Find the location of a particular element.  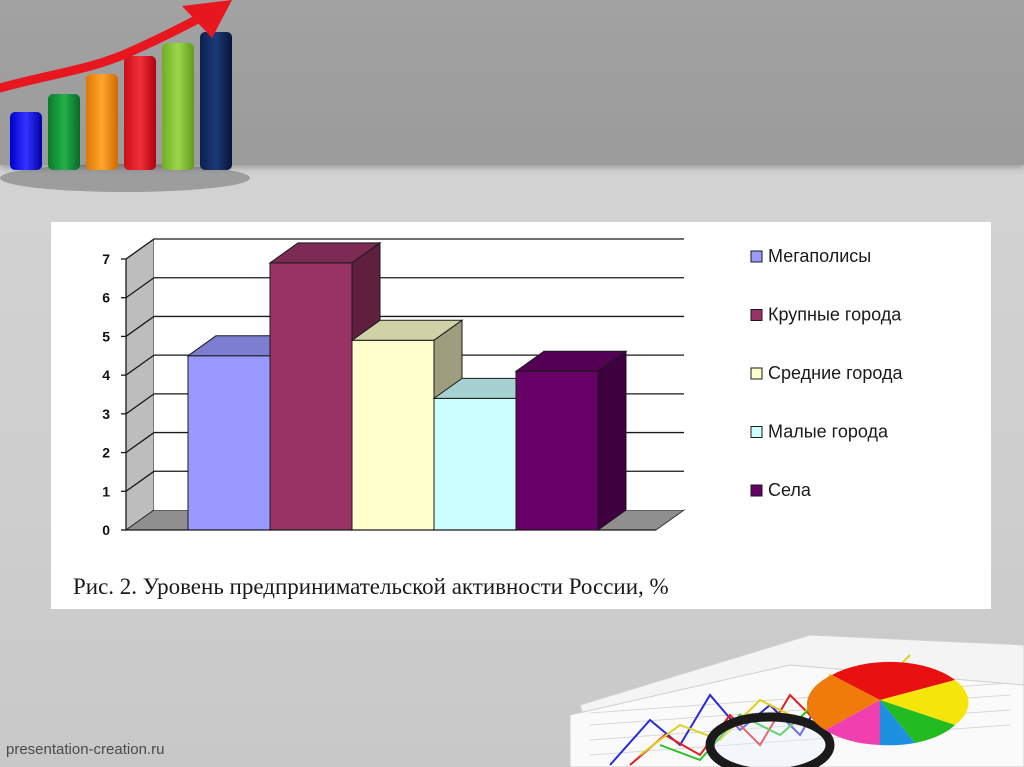

y-tick-label: 2 is located at coordinates (106, 453).